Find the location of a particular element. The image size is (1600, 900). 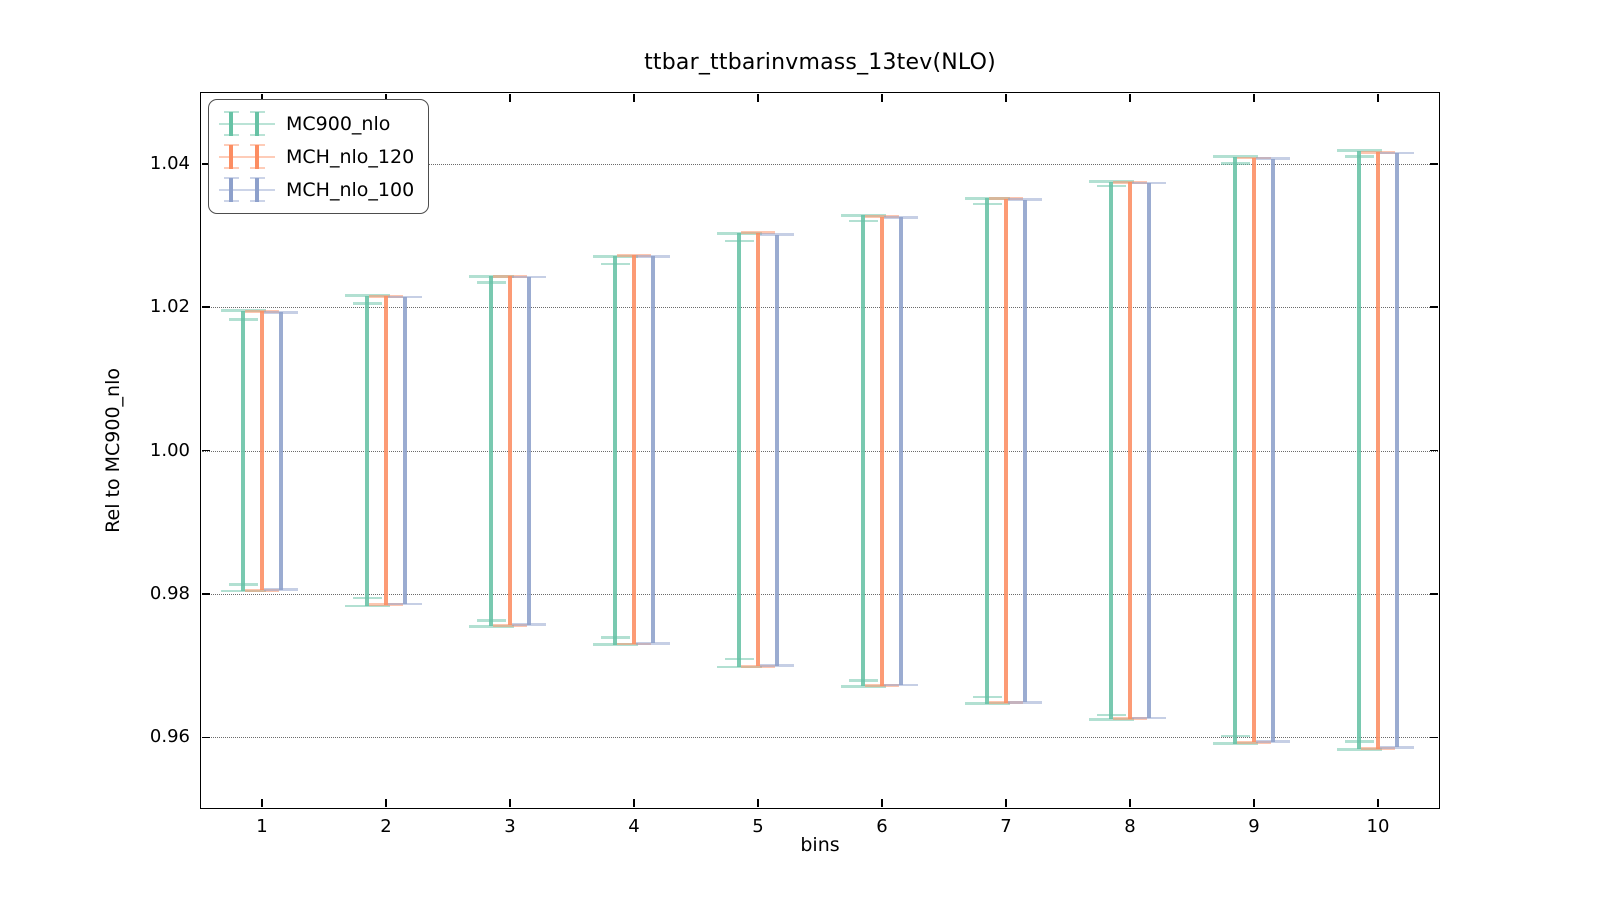

x-tick-label: 9 is located at coordinates (1254, 826).